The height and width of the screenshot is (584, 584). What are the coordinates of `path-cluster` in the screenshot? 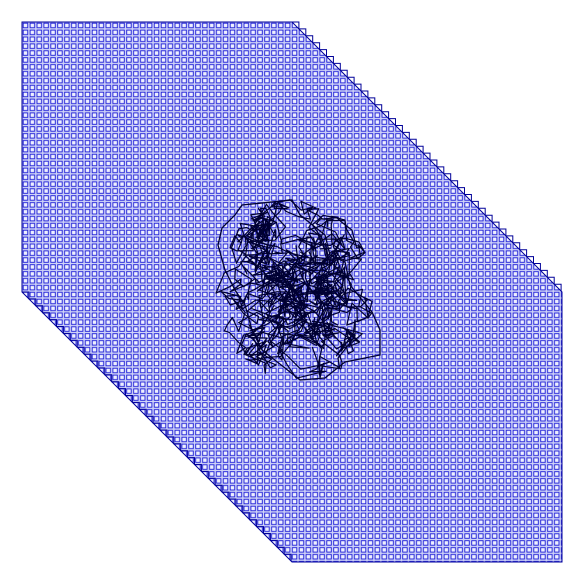 It's located at (298, 290).